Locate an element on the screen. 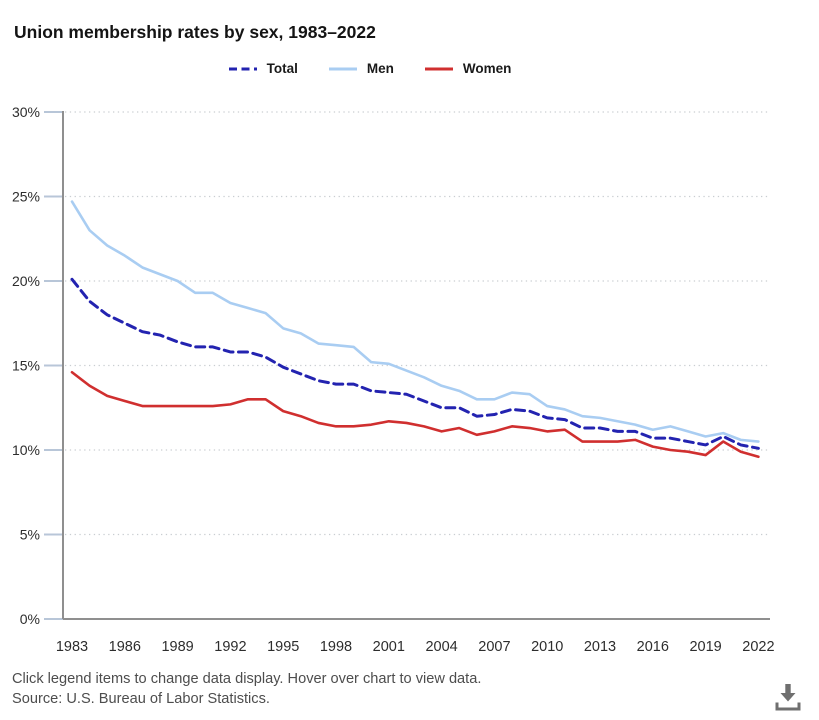 The image size is (819, 720). legend-label-men: Men is located at coordinates (380, 68).